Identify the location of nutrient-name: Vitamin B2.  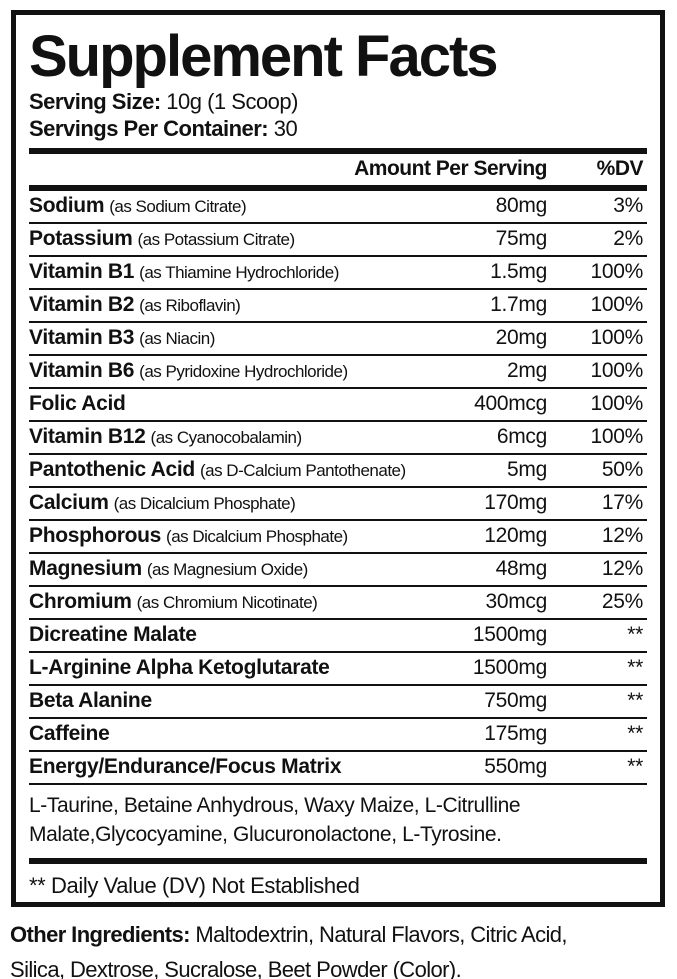
(82, 305).